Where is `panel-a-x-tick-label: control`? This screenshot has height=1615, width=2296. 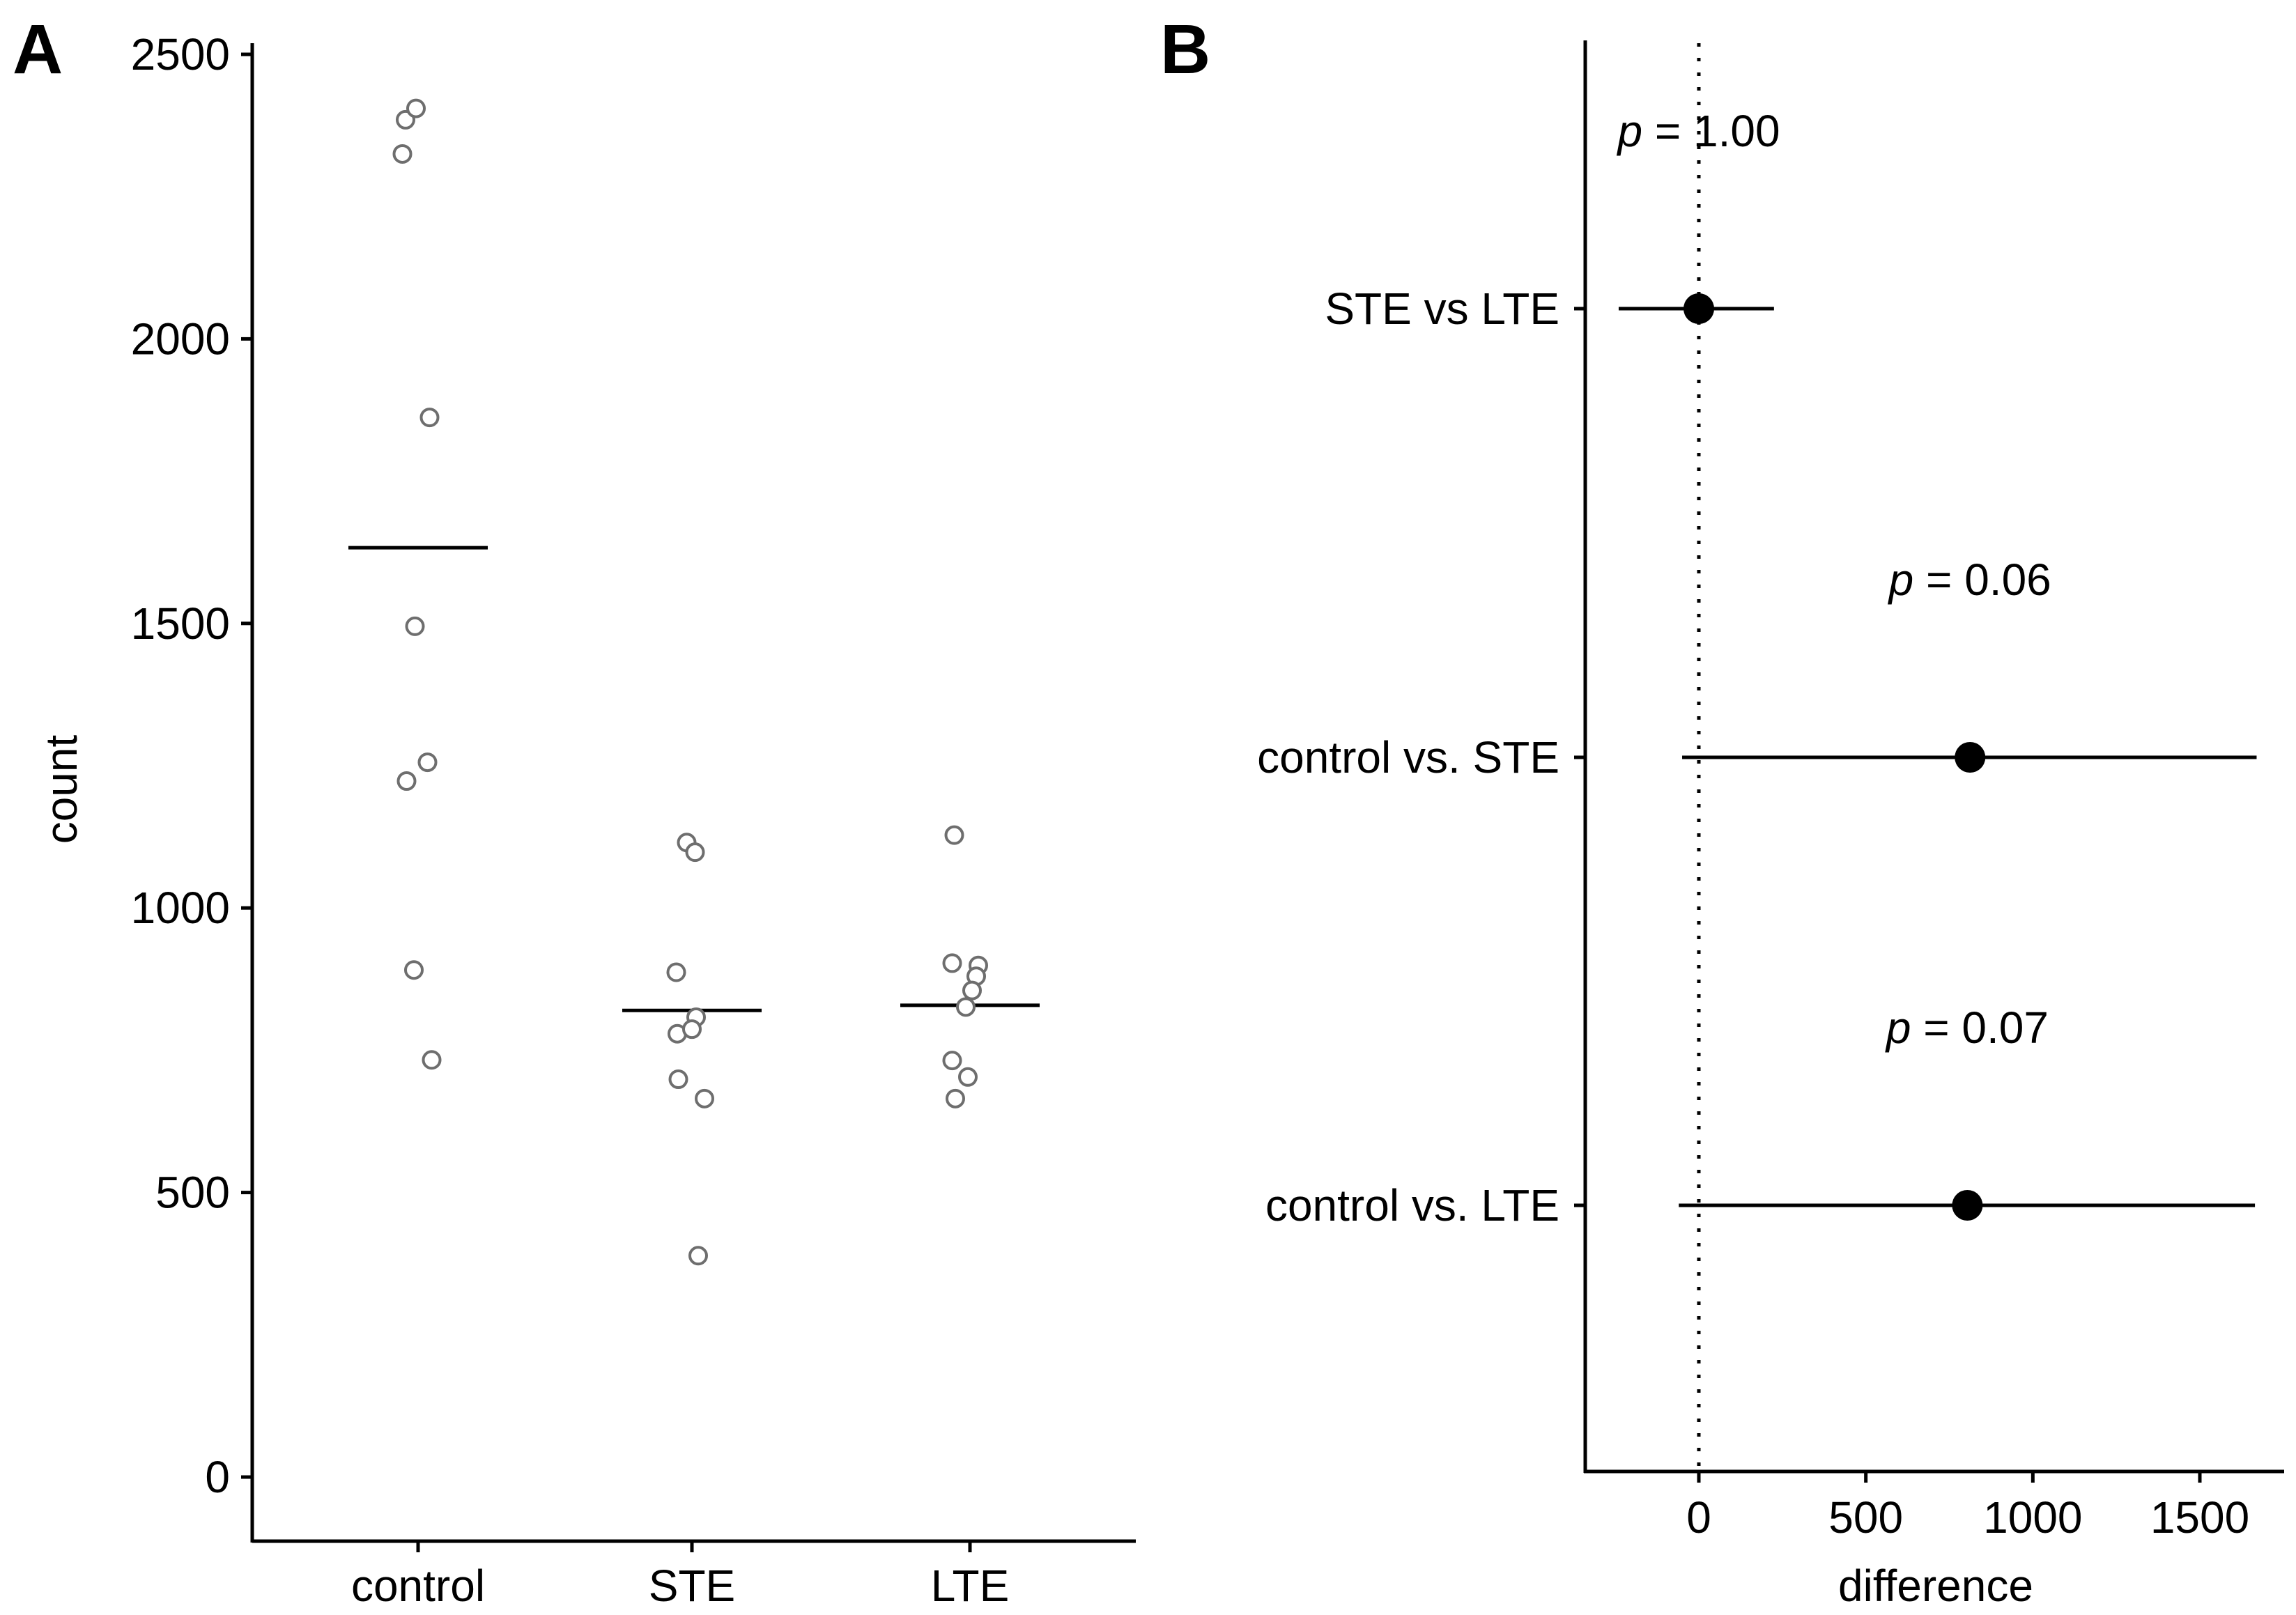 panel-a-x-tick-label: control is located at coordinates (418, 1586).